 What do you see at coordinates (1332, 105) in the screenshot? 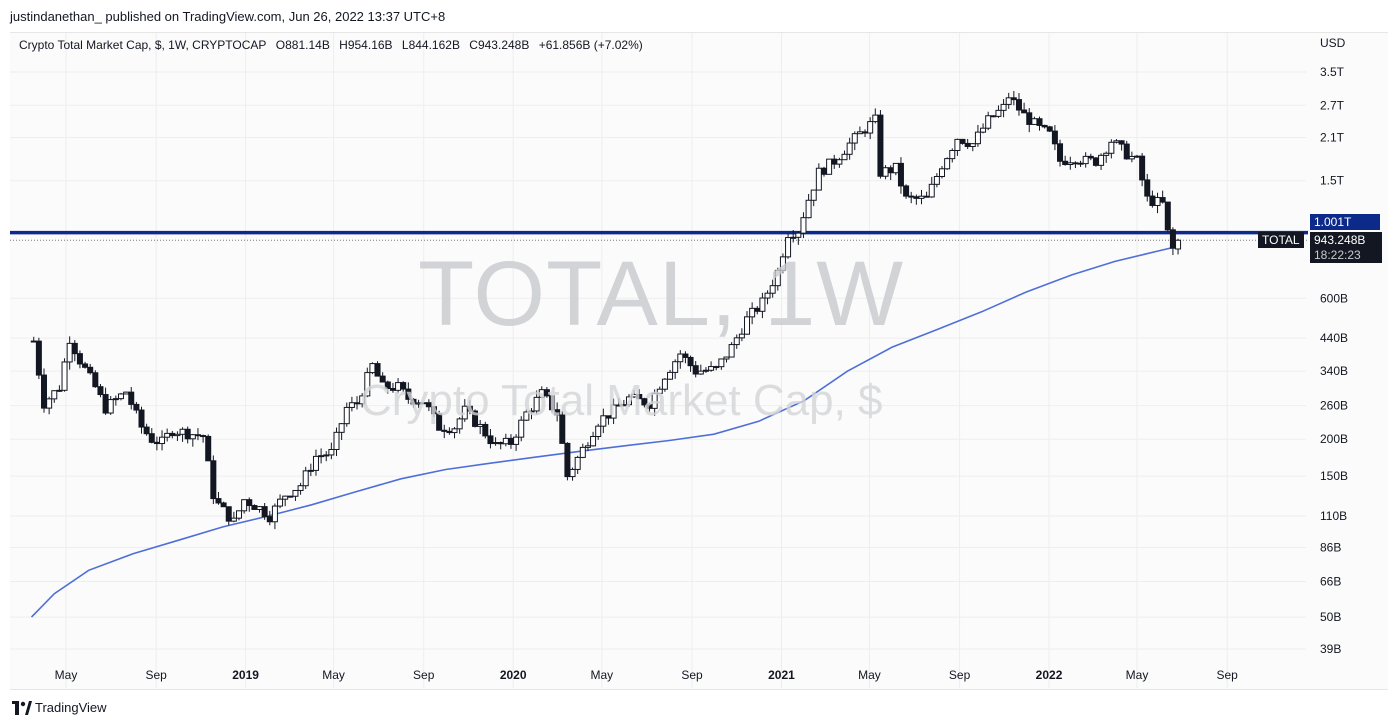
I see `y-tick-label: 2.7T` at bounding box center [1332, 105].